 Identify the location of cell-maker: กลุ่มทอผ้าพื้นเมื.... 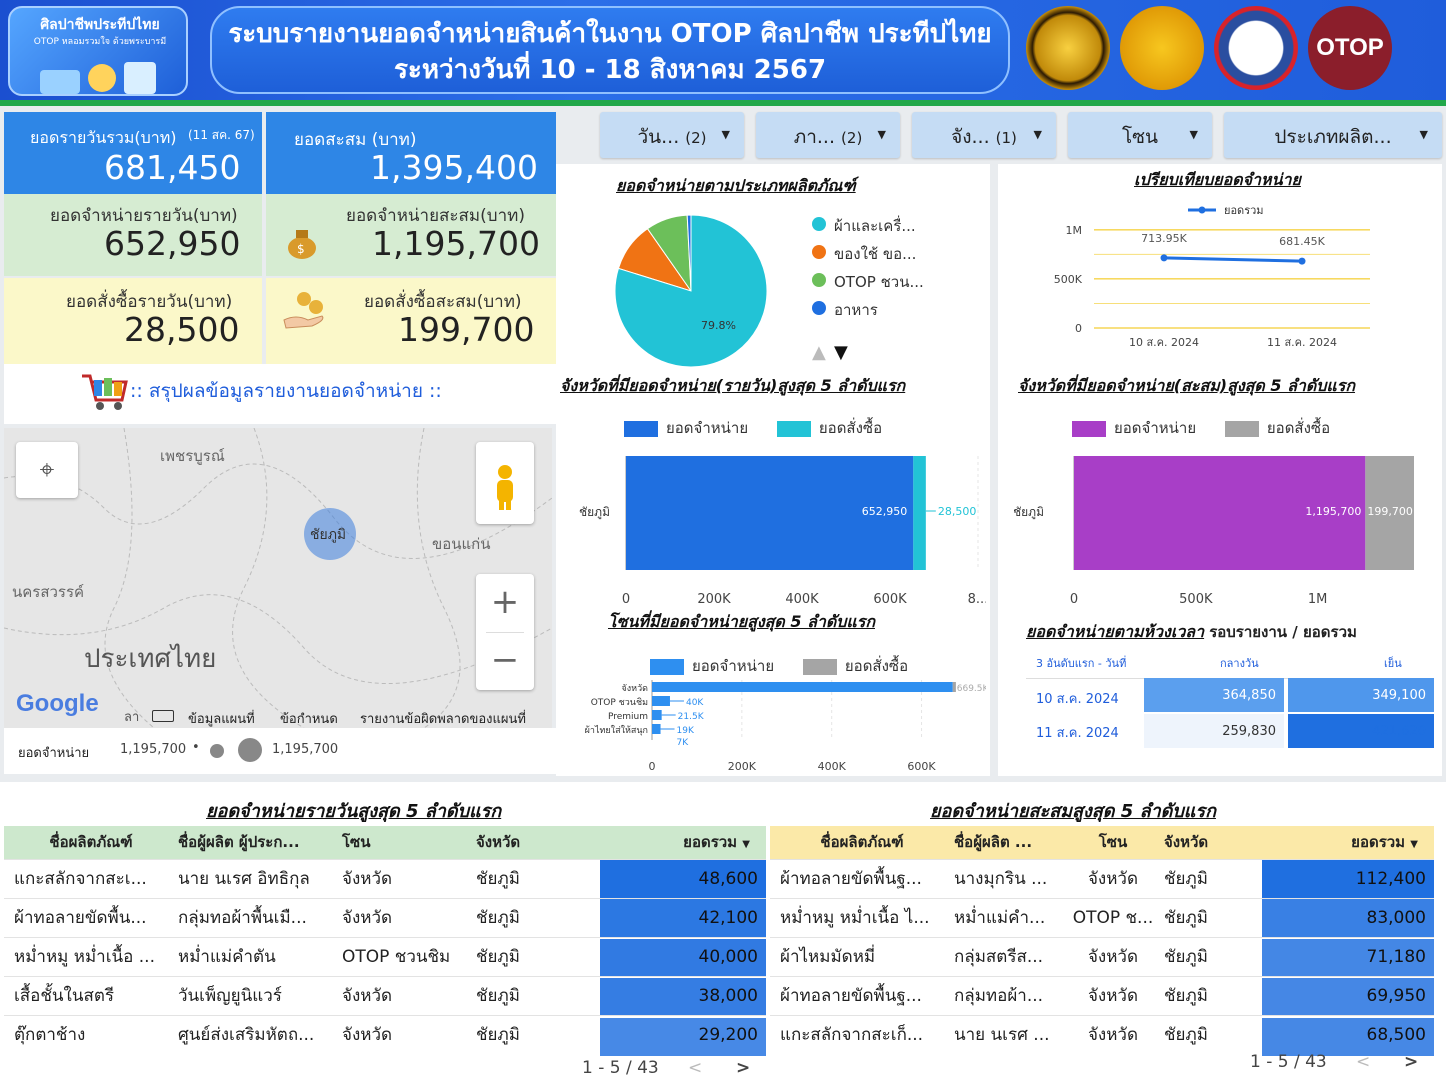
(250, 917).